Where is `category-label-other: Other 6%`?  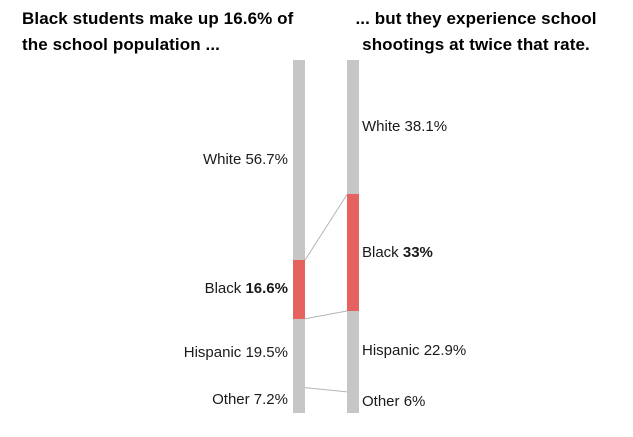
category-label-other: Other 6% is located at coordinates (393, 402).